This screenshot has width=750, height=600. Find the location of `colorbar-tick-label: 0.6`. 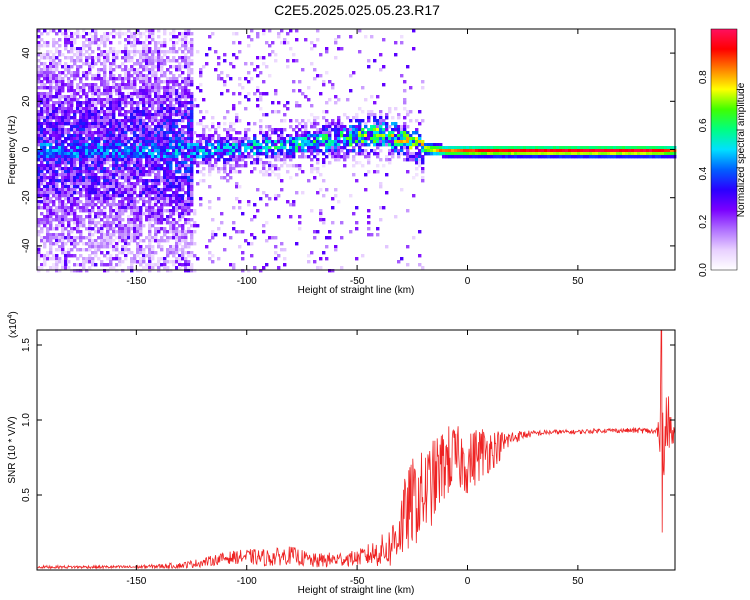

colorbar-tick-label: 0.6 is located at coordinates (703, 125).